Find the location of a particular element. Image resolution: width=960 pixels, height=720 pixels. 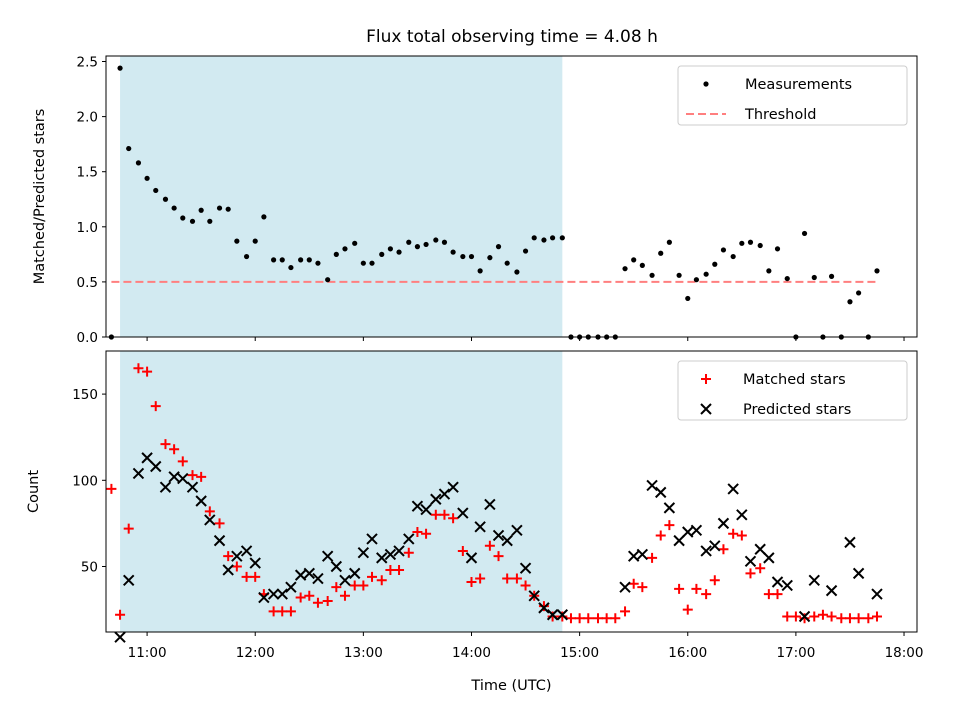

y-tick-label: 0.5 is located at coordinates (87, 283).